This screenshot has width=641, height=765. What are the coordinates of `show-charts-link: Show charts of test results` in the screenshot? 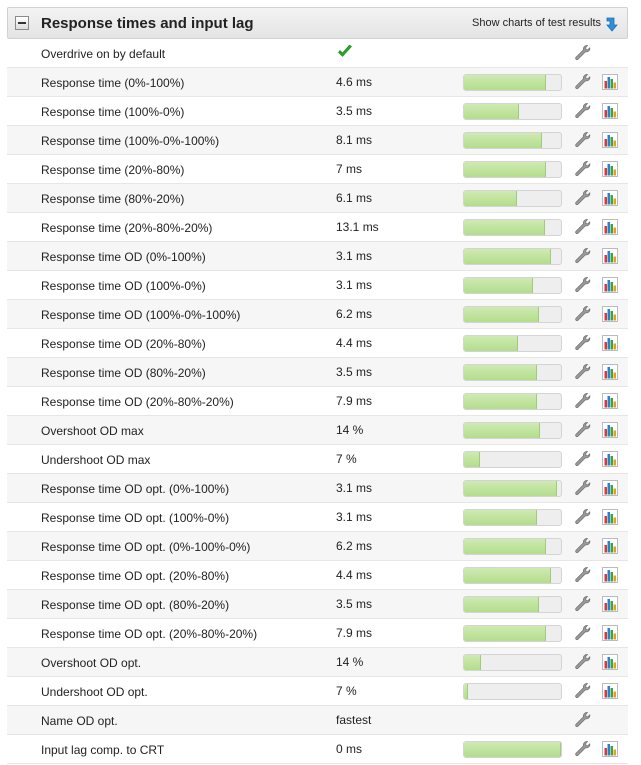 It's located at (536, 23).